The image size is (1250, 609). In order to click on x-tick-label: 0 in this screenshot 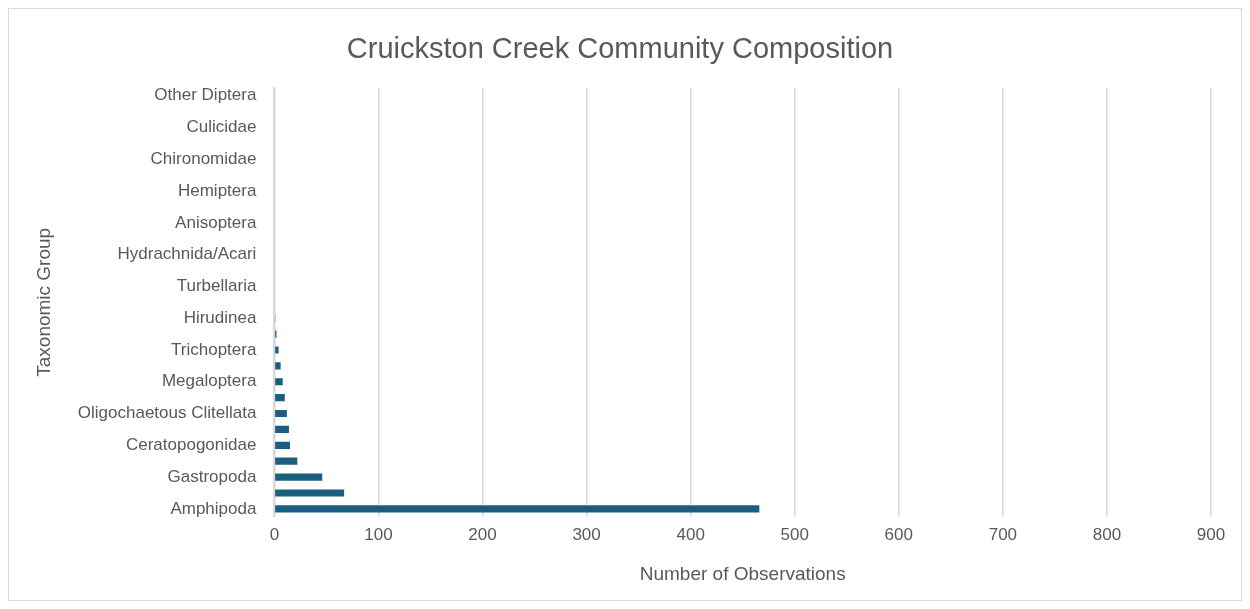, I will do `click(274, 534)`.